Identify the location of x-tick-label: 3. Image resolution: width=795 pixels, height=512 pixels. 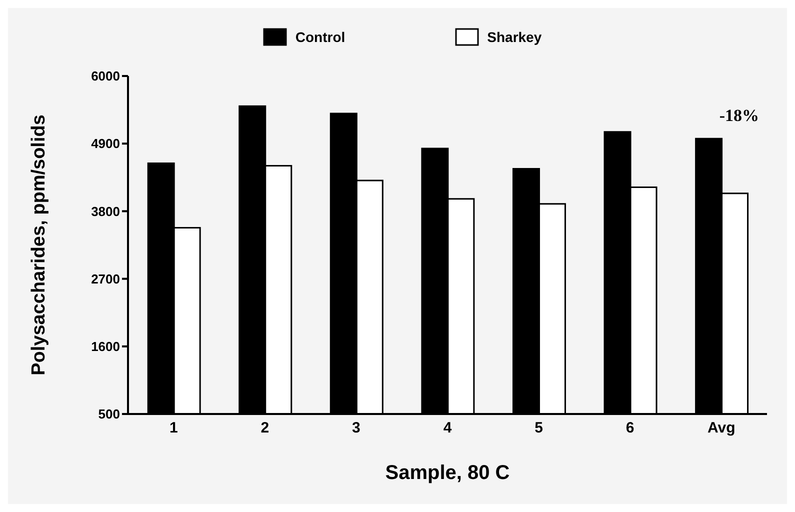
(356, 428).